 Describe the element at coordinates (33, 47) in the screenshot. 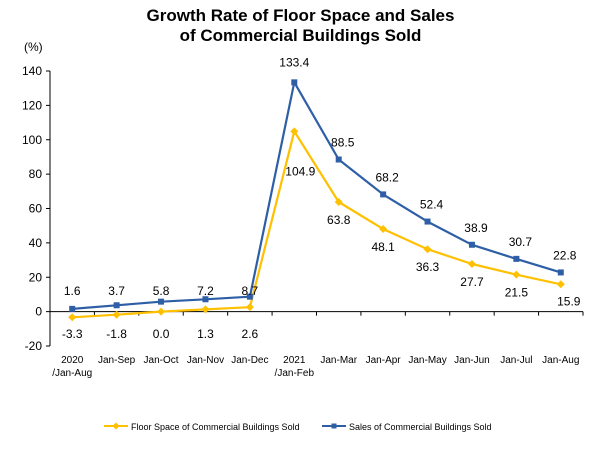

I see `y-axis-unit-label: (%)` at that location.